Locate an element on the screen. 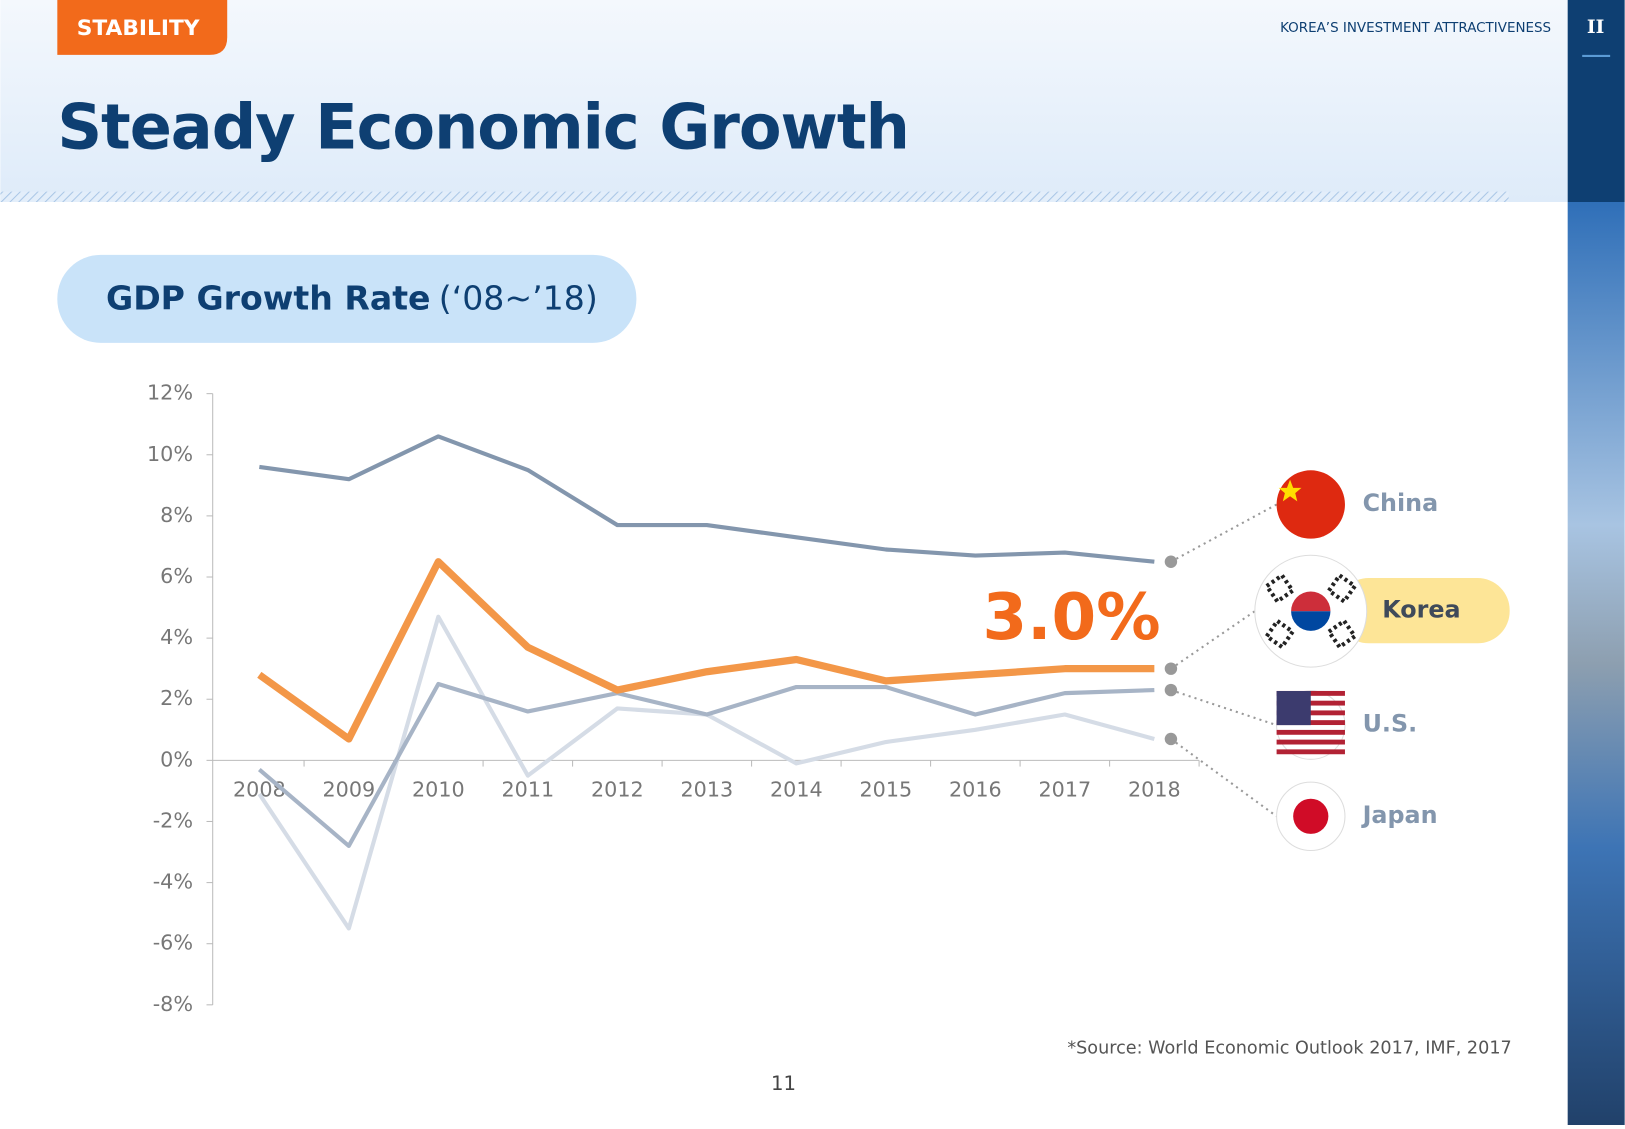 The height and width of the screenshot is (1129, 1625). x-tick-label: 2011 is located at coordinates (527, 789).